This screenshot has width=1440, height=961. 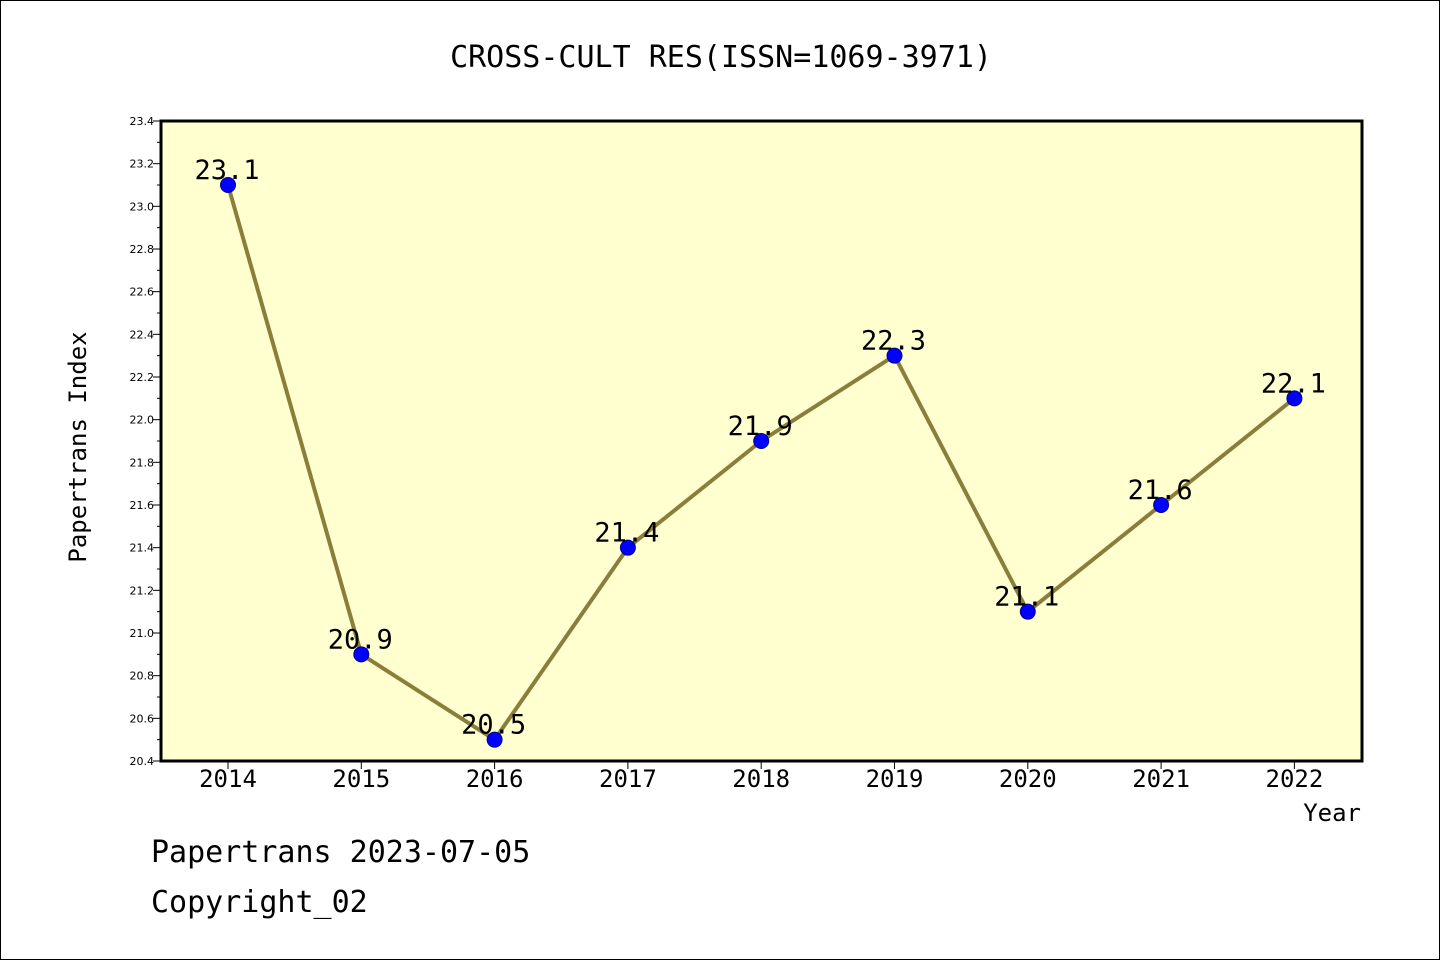 I want to click on data-label: 20.9, so click(x=360, y=639).